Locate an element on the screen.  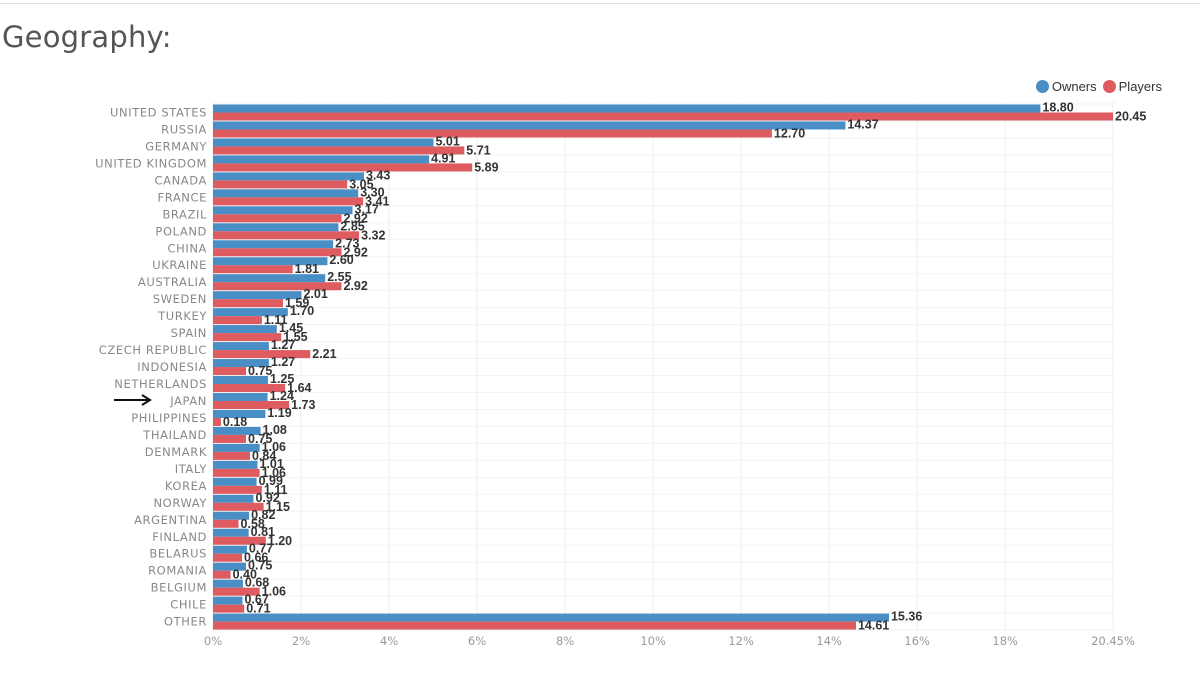
value-label-players: 0.58 is located at coordinates (253, 524).